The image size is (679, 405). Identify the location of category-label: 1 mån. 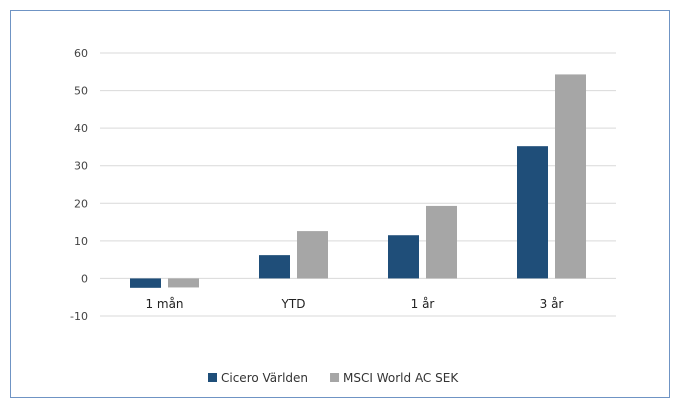
(164, 304).